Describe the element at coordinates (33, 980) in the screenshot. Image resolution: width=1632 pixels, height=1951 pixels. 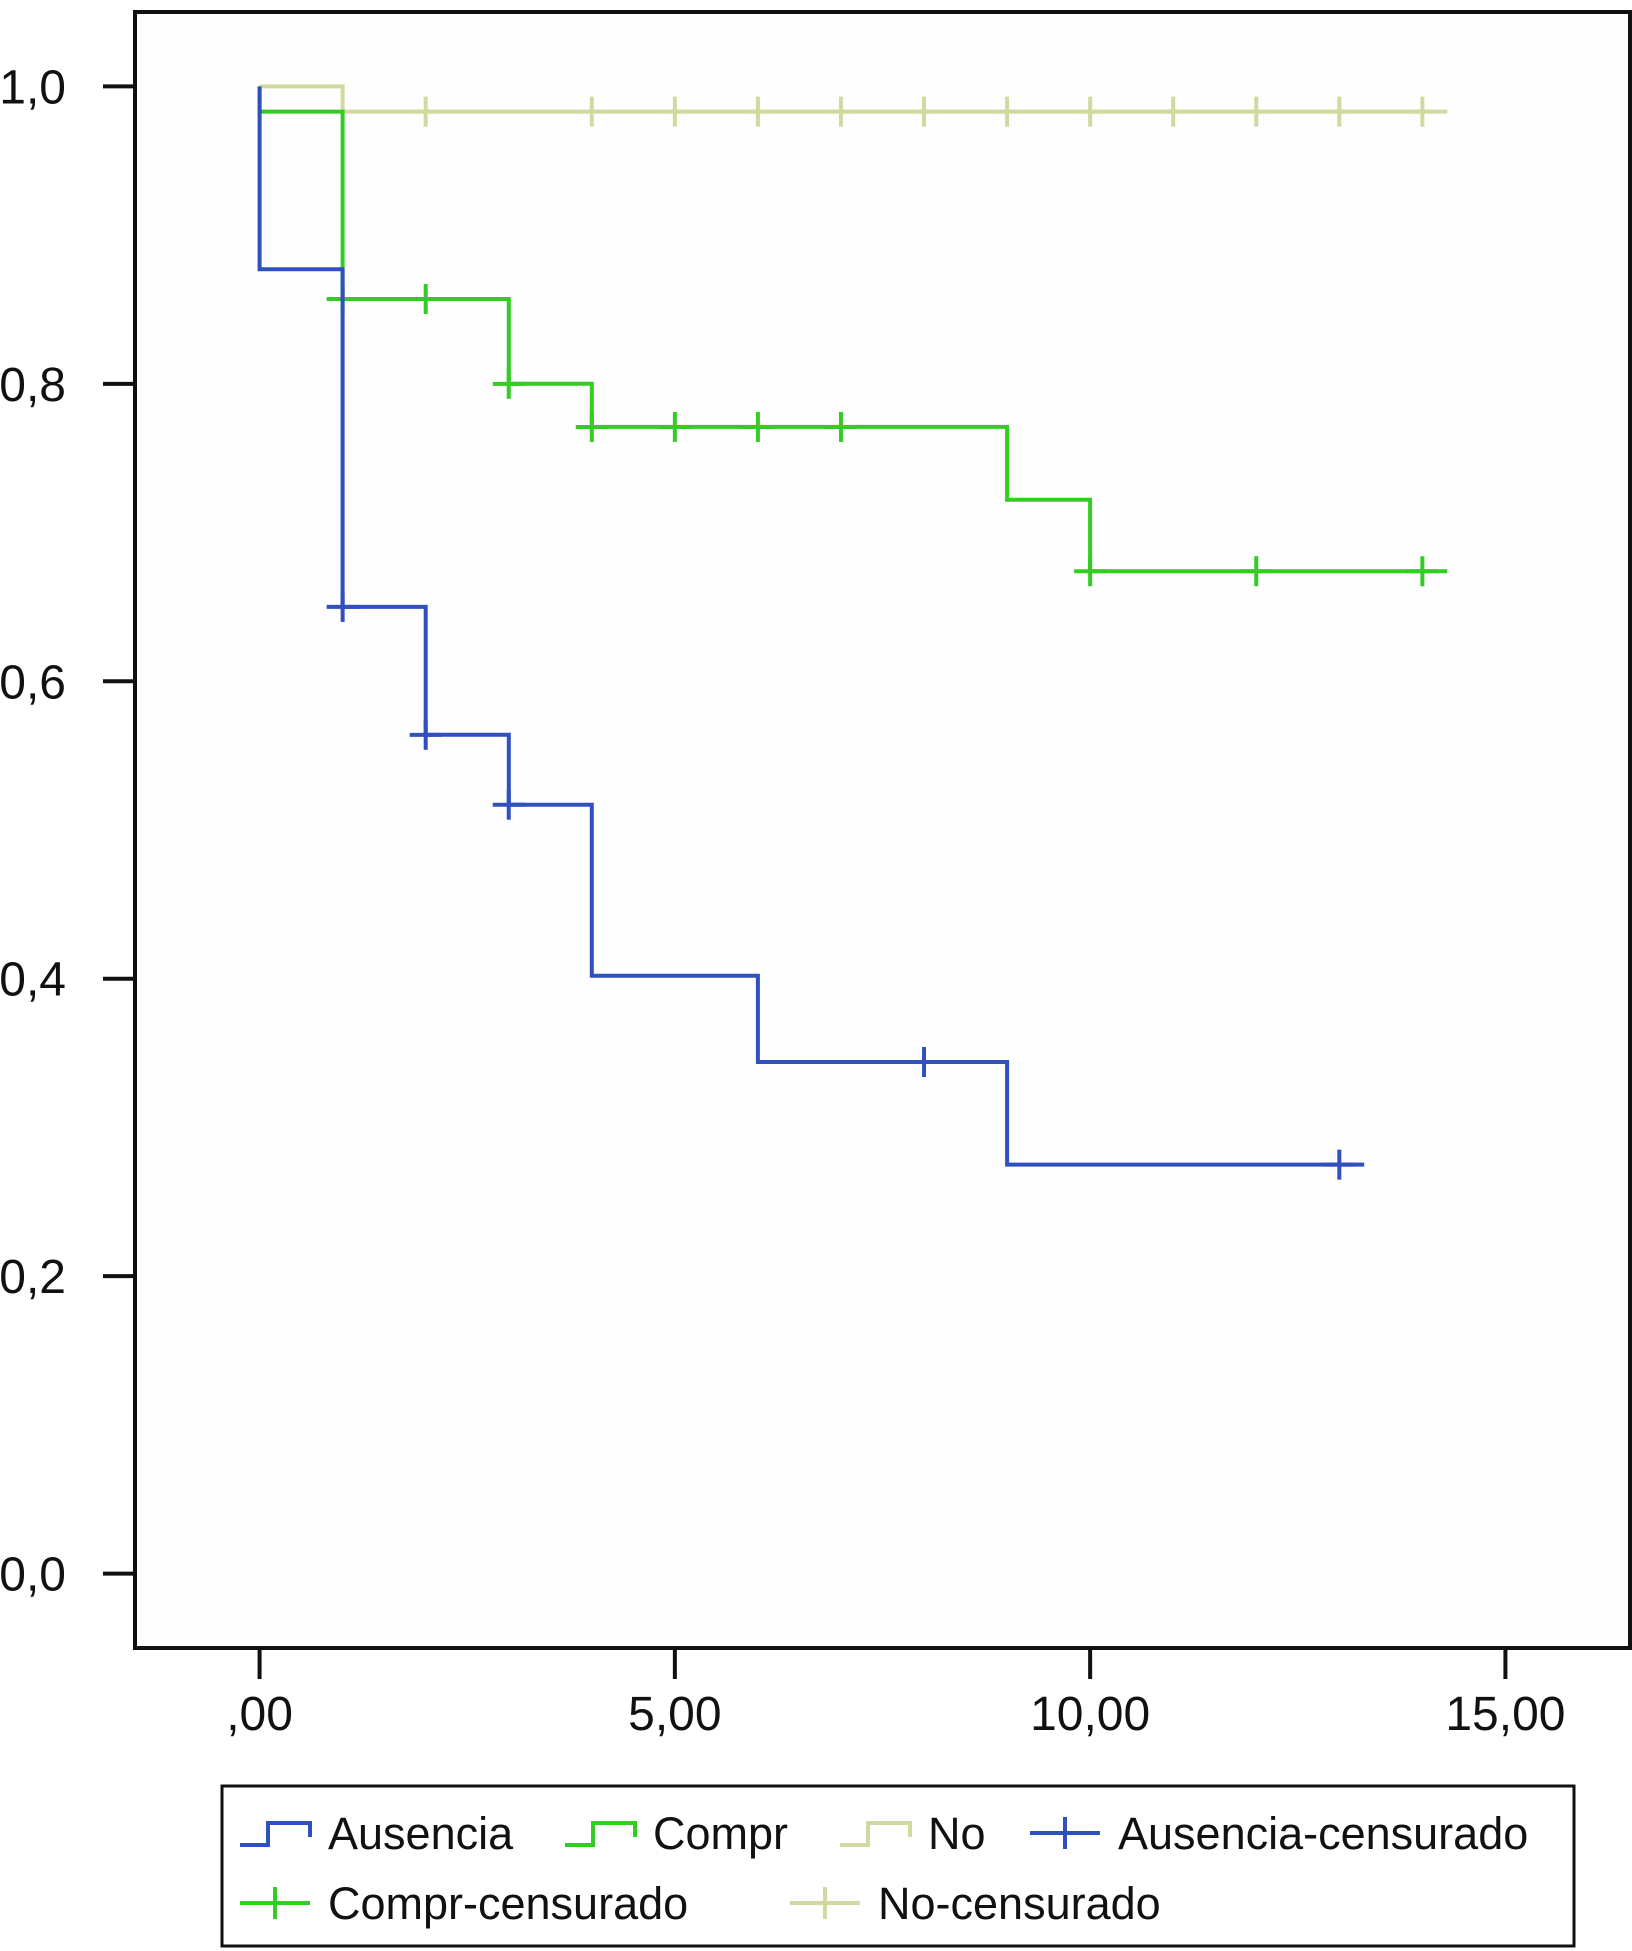
I see `y-tick-label: 0,4` at that location.